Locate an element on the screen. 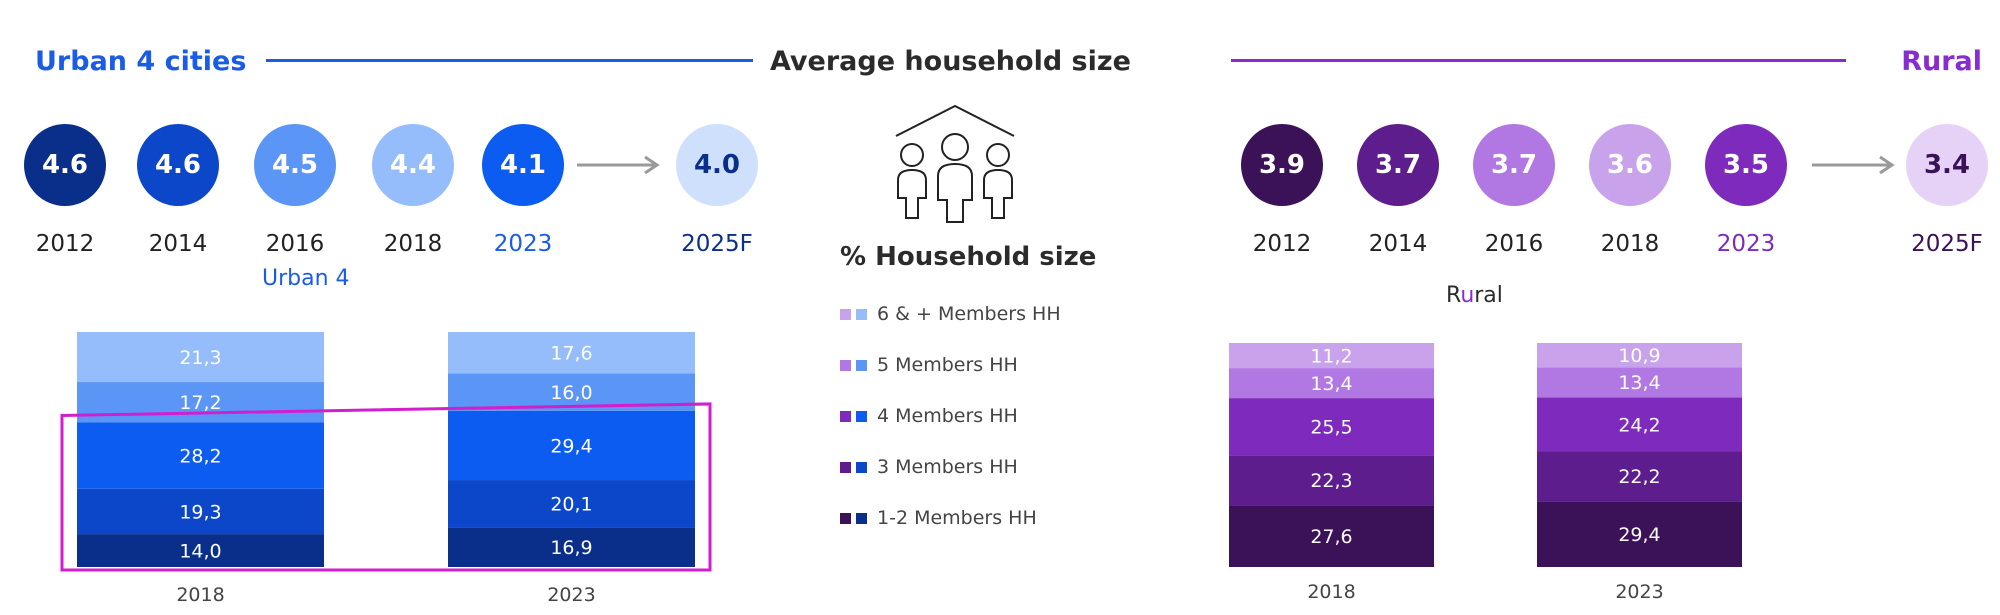 The height and width of the screenshot is (615, 2000). urban-avg-size-circle: 4.6 is located at coordinates (178, 165).